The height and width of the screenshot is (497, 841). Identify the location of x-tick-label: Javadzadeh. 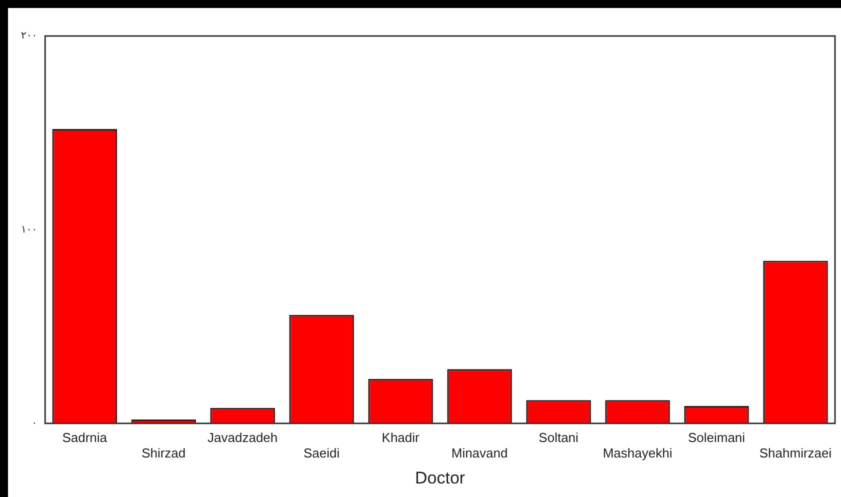
(243, 437).